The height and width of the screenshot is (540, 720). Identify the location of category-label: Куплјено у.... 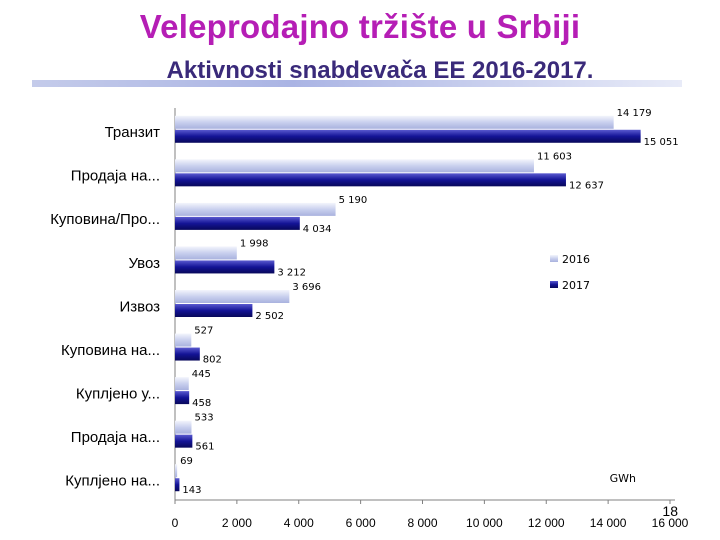
(118, 393).